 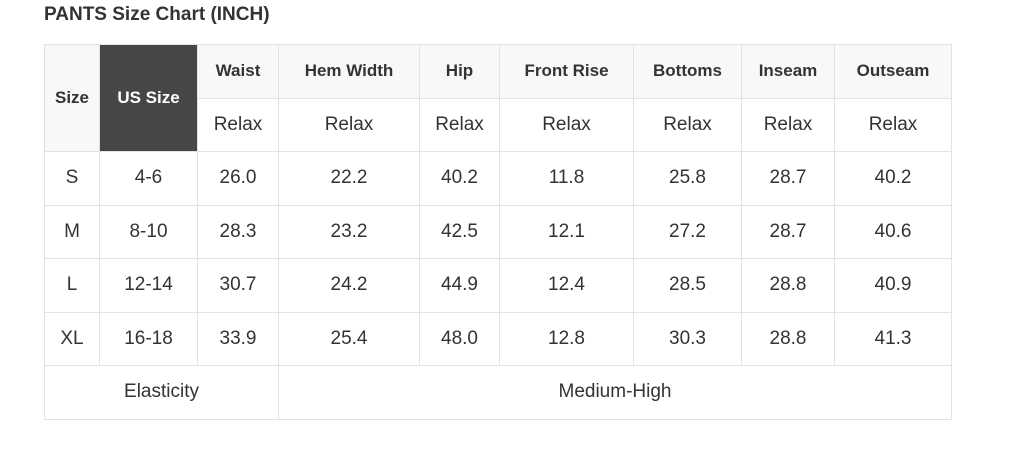 What do you see at coordinates (459, 71) in the screenshot?
I see `header-hip: Hip` at bounding box center [459, 71].